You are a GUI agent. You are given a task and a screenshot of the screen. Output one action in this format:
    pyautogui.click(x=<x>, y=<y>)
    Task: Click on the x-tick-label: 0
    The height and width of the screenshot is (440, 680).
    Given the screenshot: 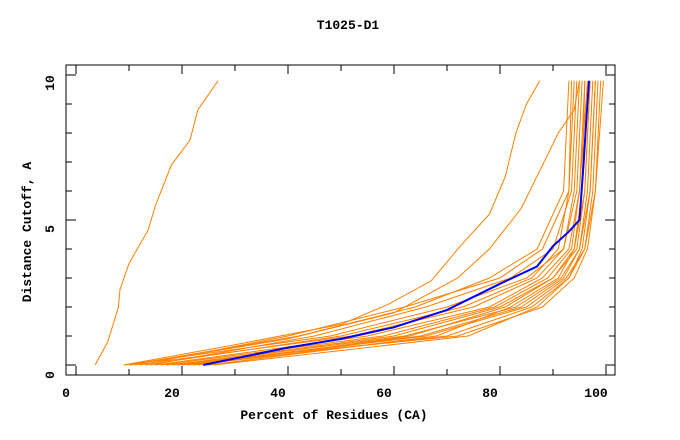 What is the action you would take?
    pyautogui.click(x=66, y=393)
    